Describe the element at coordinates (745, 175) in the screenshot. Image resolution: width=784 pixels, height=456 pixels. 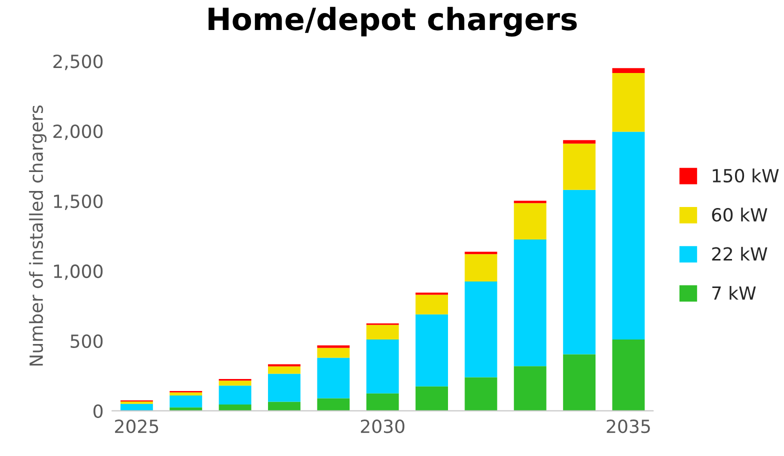
I see `legend-label: 150 kW` at that location.